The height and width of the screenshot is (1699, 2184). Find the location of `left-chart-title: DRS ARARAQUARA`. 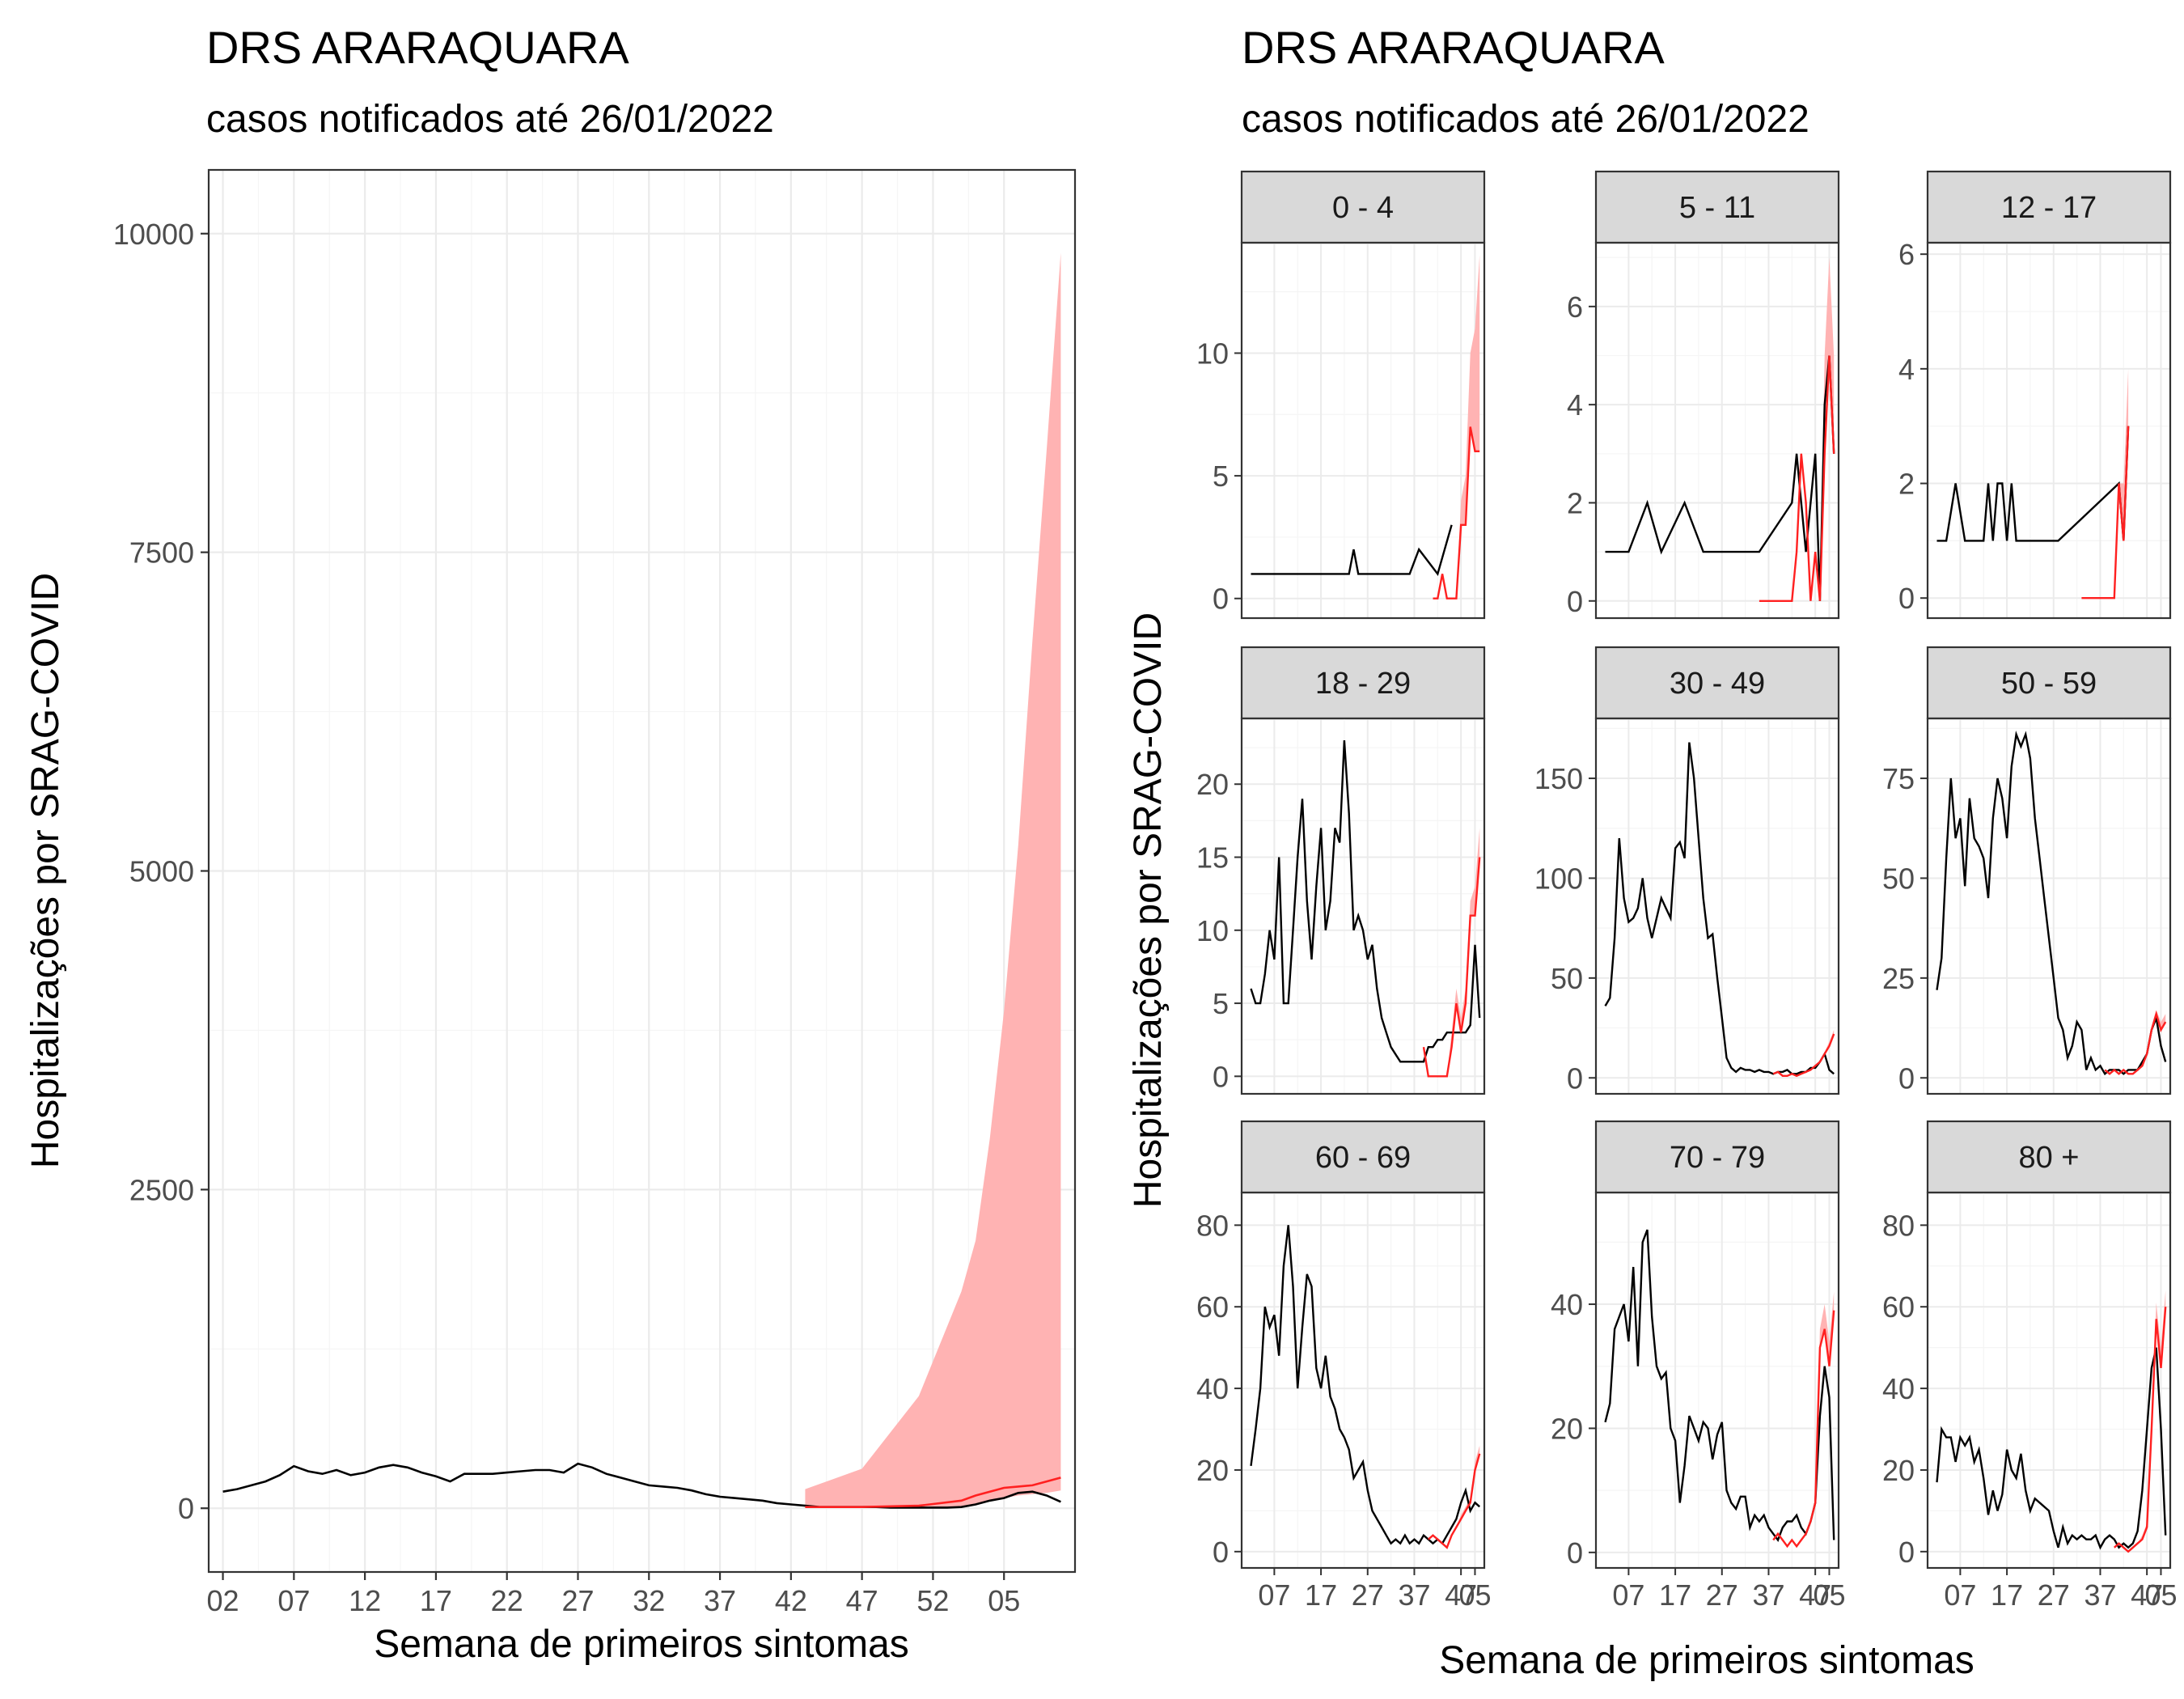

left-chart-title: DRS ARARAQUARA is located at coordinates (417, 47).